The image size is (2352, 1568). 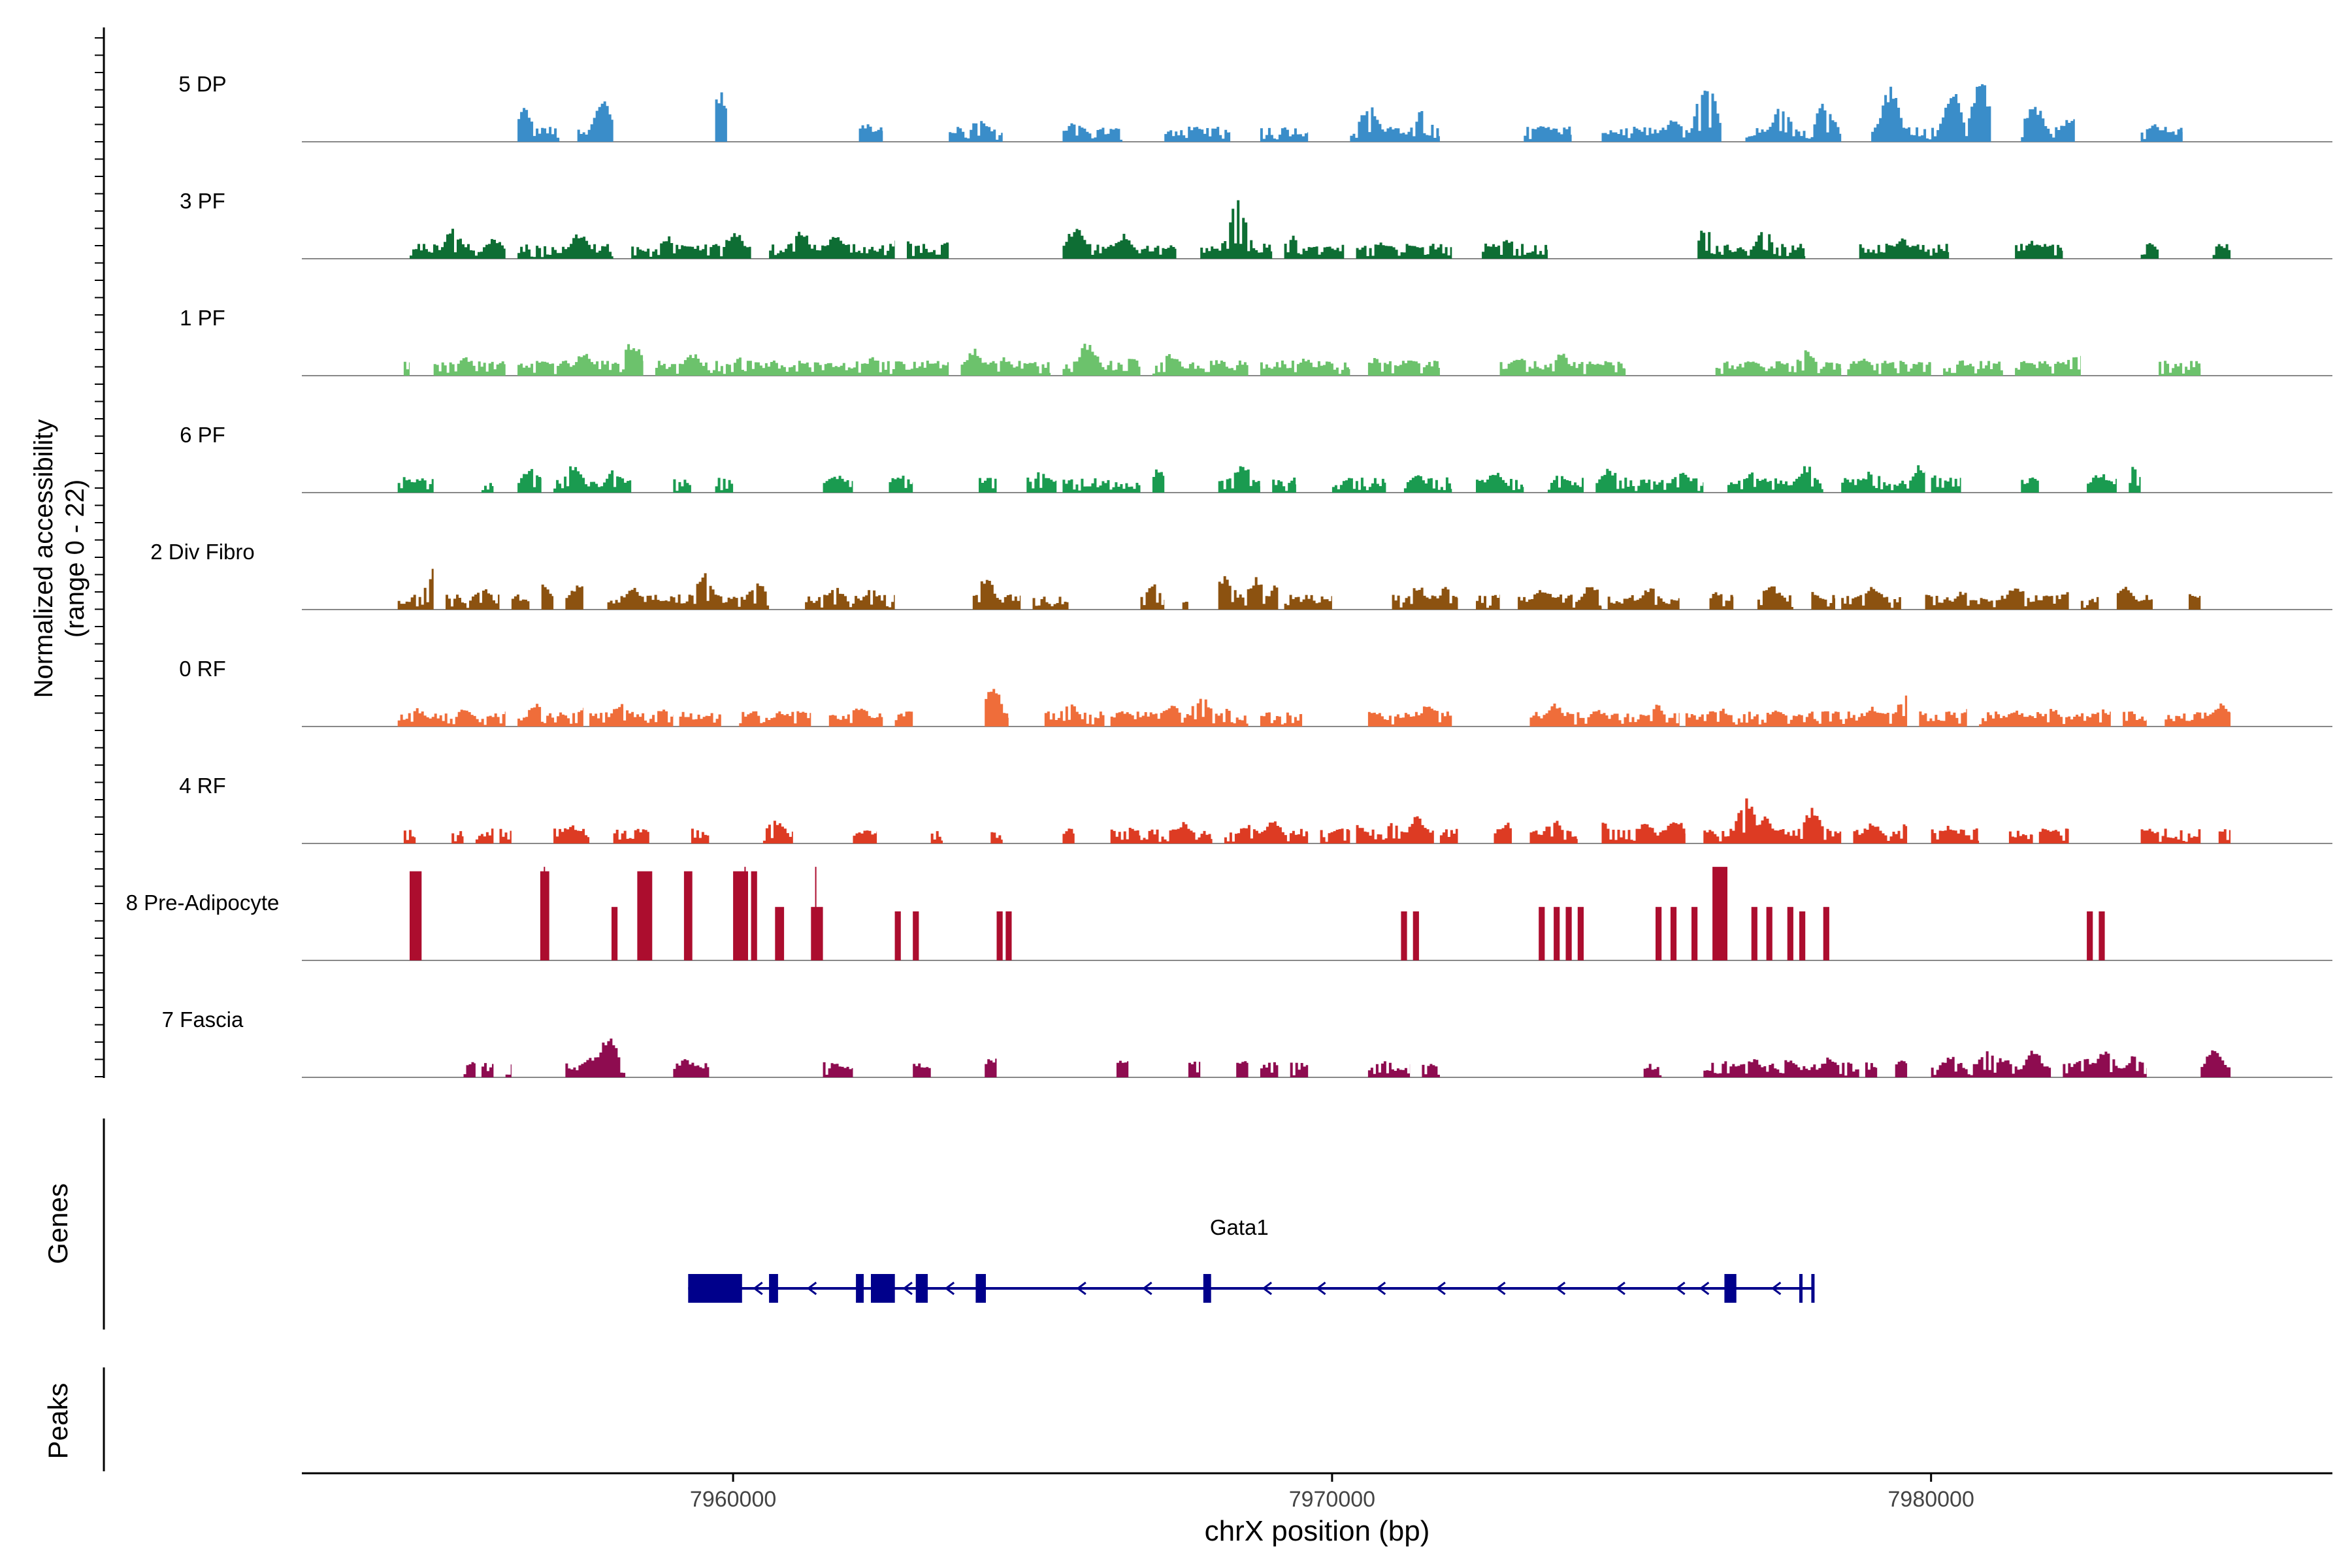 What do you see at coordinates (1256, 458) in the screenshot?
I see `track-6-pf: 6 PF` at bounding box center [1256, 458].